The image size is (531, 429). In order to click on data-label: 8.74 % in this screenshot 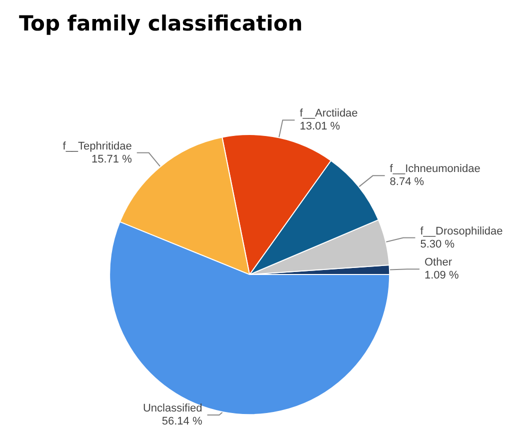, I will do `click(407, 182)`.